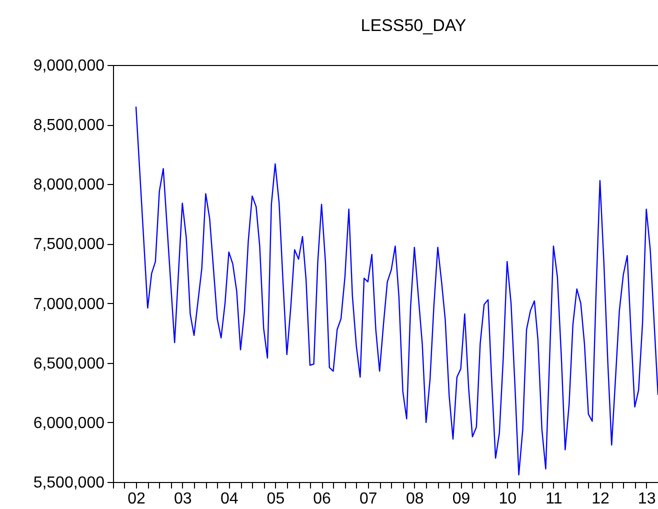  Describe the element at coordinates (69, 125) in the screenshot. I see `y-tick-label: 8,500,000` at that location.